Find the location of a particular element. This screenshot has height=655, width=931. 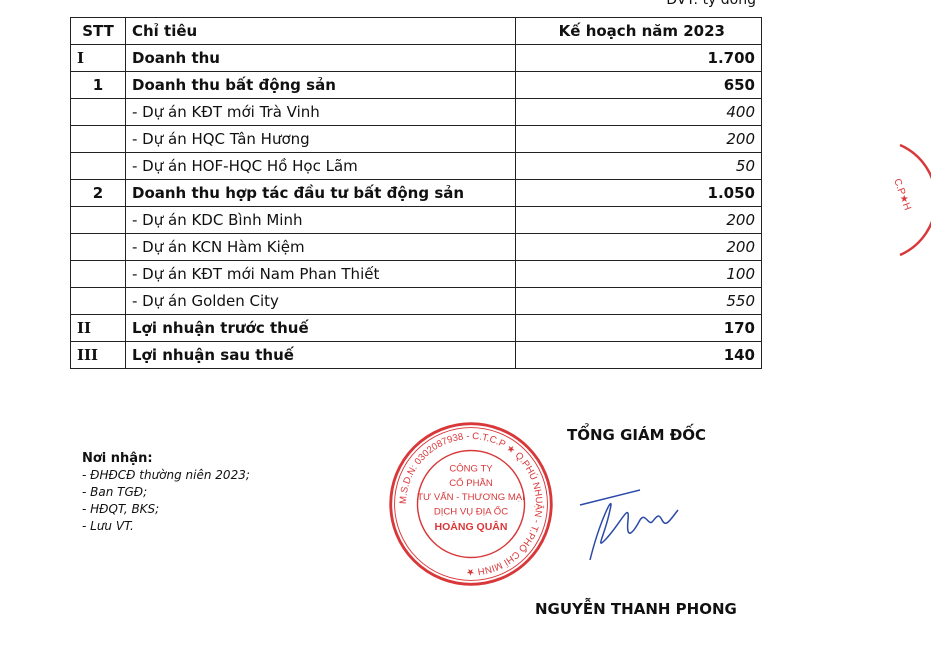

cell-value: 550 is located at coordinates (638, 301).